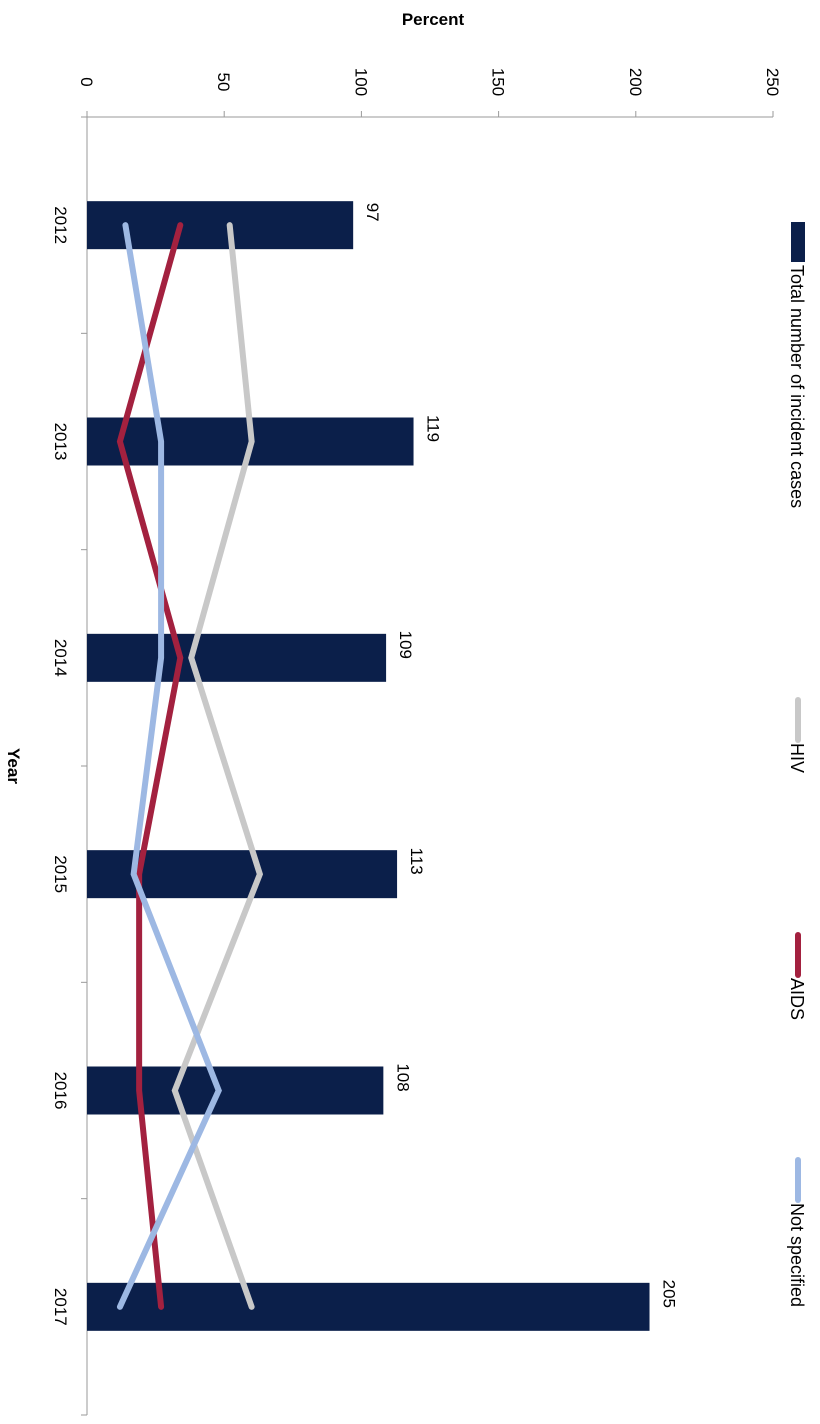 The image size is (820, 1424). I want to click on value-tick-label: 150, so click(498, 82).